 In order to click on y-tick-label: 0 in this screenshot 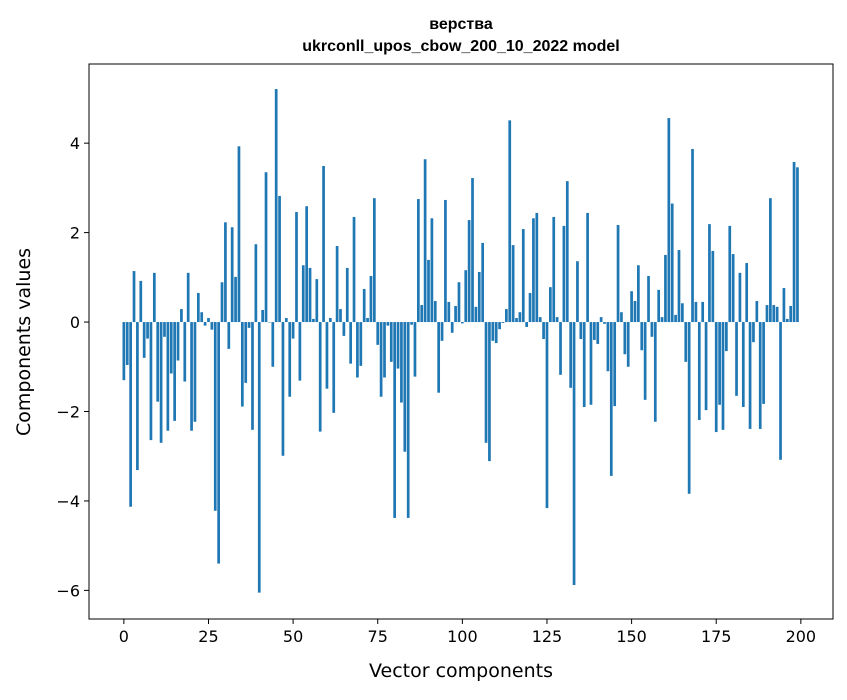, I will do `click(75, 322)`.